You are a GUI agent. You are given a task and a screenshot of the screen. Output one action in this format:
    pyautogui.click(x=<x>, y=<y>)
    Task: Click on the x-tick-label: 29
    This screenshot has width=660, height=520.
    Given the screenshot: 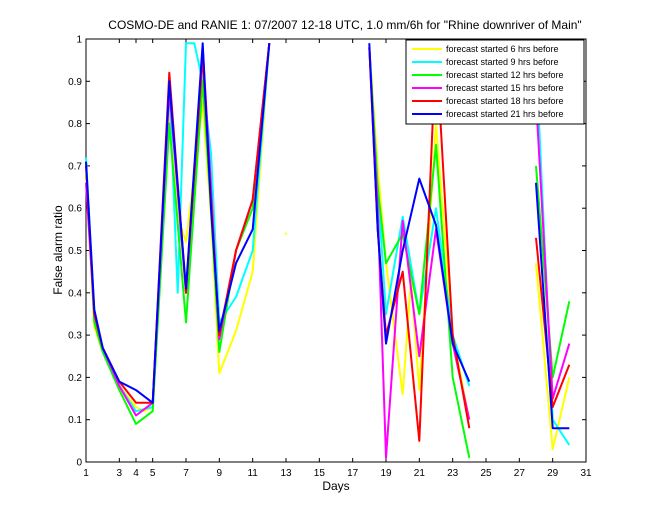 What is the action you would take?
    pyautogui.click(x=553, y=473)
    